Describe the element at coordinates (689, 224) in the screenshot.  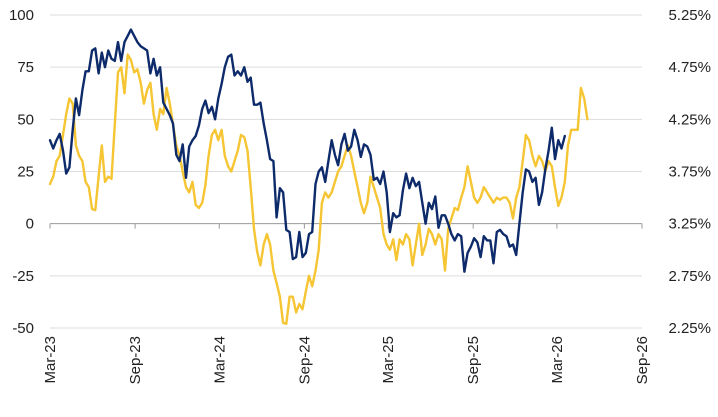
I see `y-right-tick-label: 3.25%` at that location.